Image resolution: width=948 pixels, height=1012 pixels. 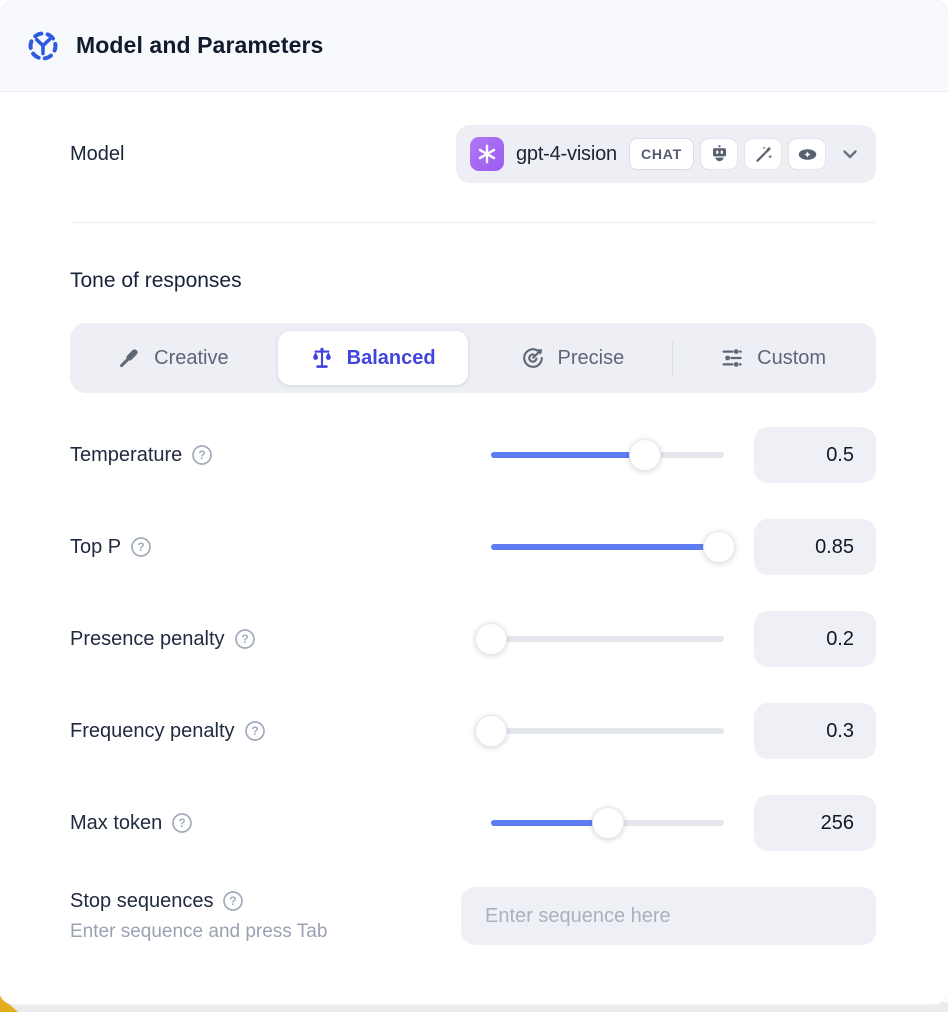 What do you see at coordinates (807, 154) in the screenshot?
I see `vision-eye-icon` at bounding box center [807, 154].